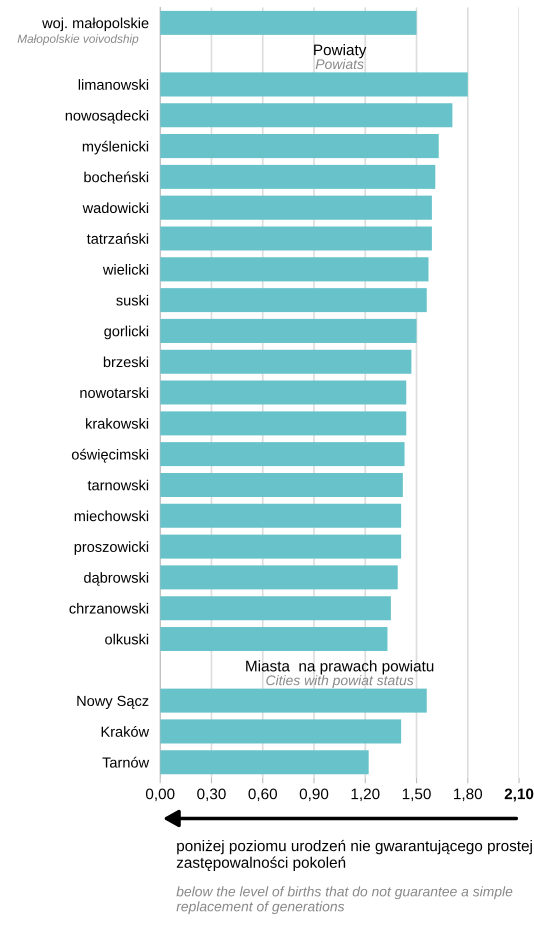 This screenshot has height=928, width=534. What do you see at coordinates (126, 762) in the screenshot?
I see `y-tick-label: Tarnów` at bounding box center [126, 762].